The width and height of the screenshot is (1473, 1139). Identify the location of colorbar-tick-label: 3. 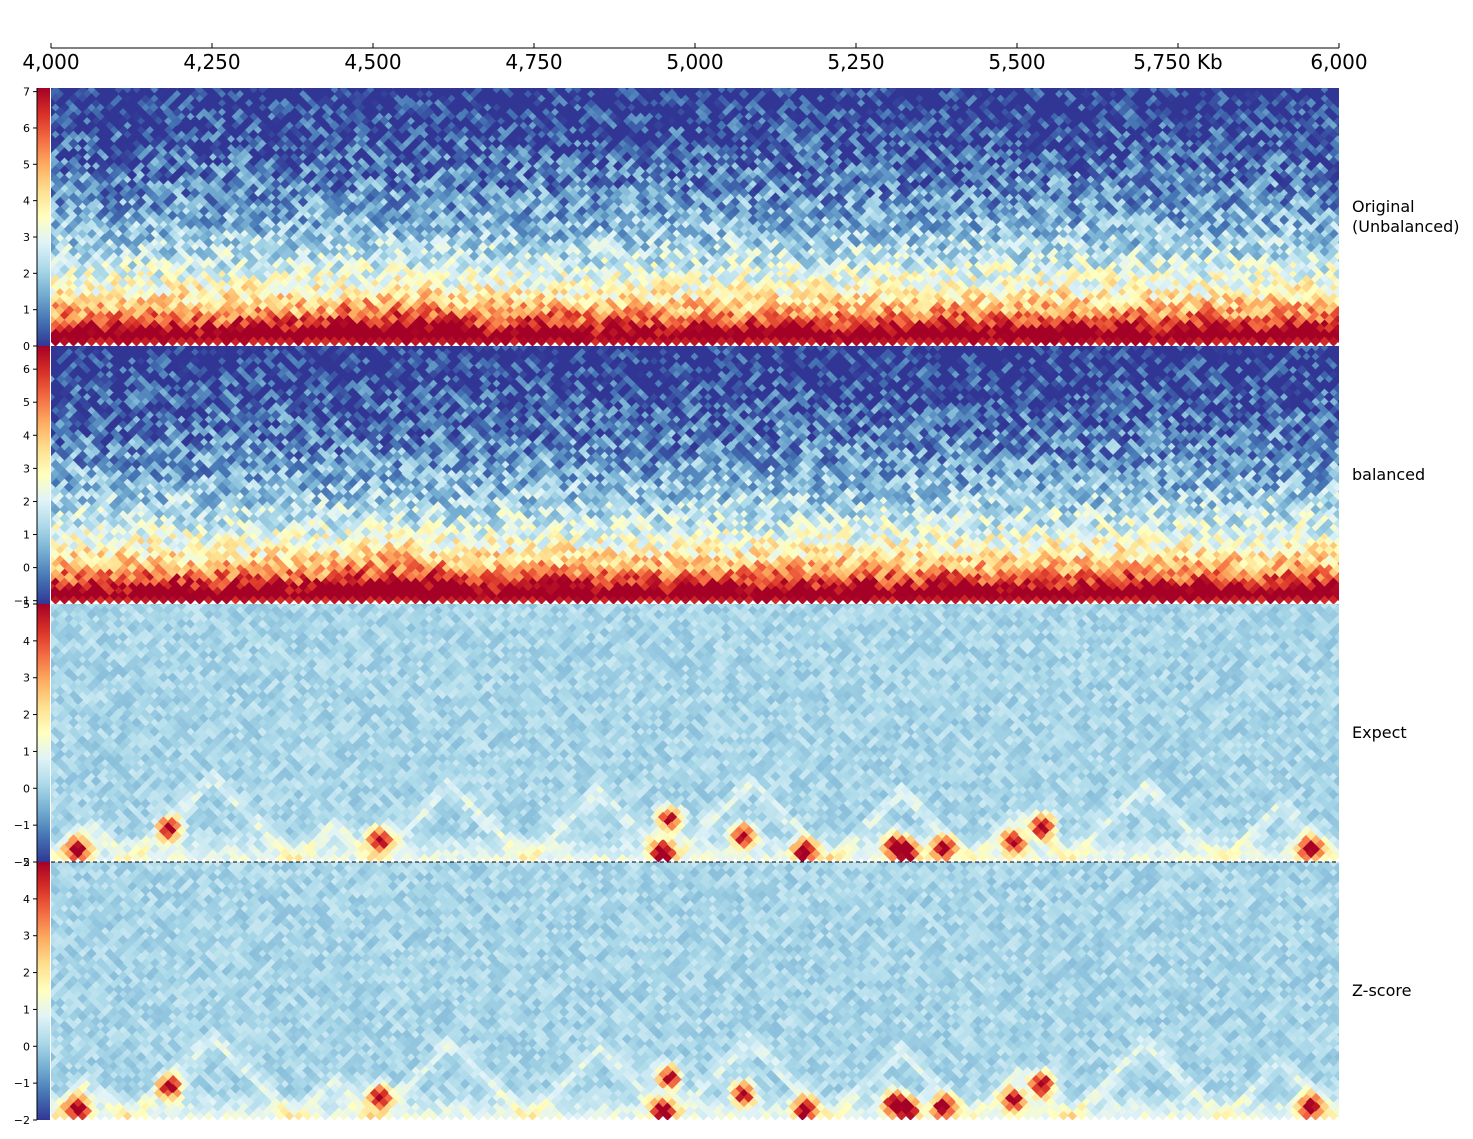
(26, 468).